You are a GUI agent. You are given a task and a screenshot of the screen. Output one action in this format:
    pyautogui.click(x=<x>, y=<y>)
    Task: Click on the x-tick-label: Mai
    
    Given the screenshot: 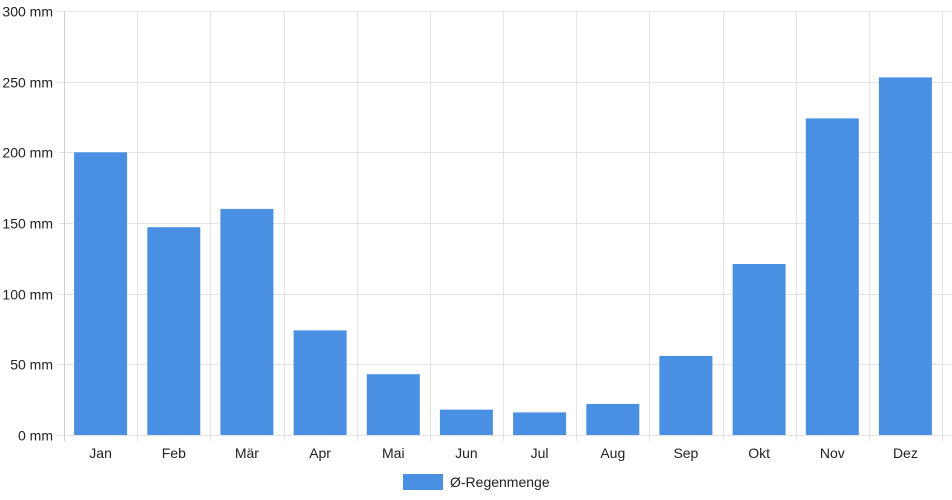 What is the action you would take?
    pyautogui.click(x=393, y=453)
    